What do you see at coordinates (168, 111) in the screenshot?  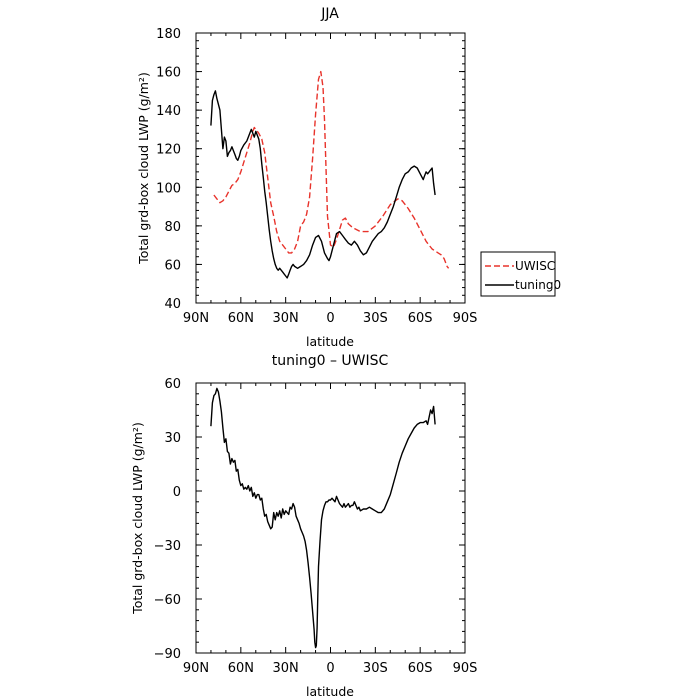 I see `y-tick-label: 140` at bounding box center [168, 111].